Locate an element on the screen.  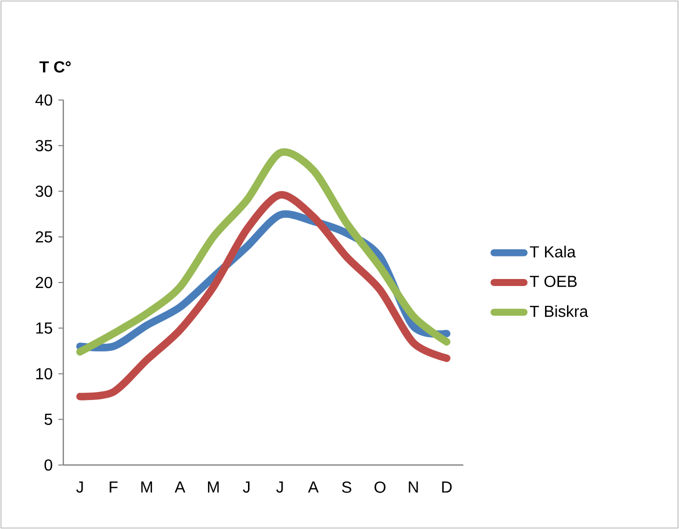
legend-label: T Kala is located at coordinates (553, 252).